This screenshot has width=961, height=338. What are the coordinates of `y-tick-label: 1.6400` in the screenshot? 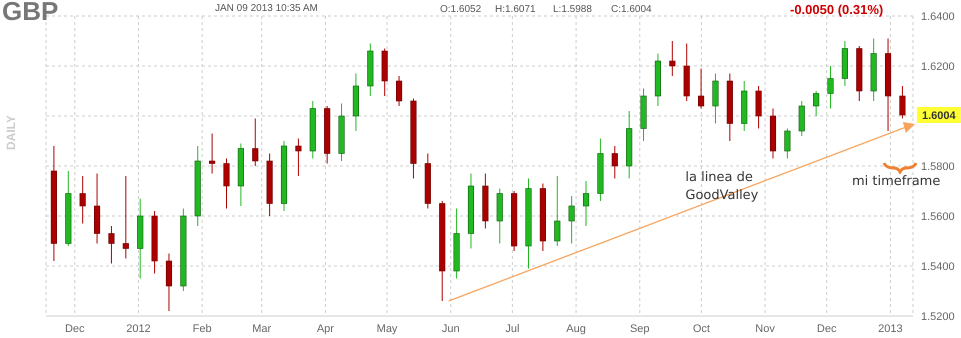 It's located at (938, 16).